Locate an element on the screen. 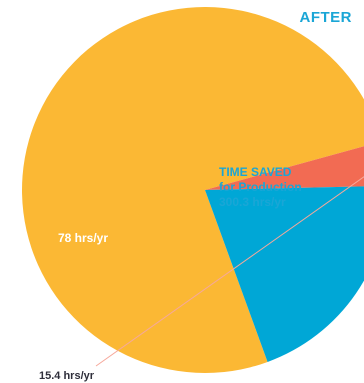 Image resolution: width=364 pixels, height=383 pixels. label-time-saved: TIME SAVED for Production 300.3 hrs/yr is located at coordinates (260, 187).